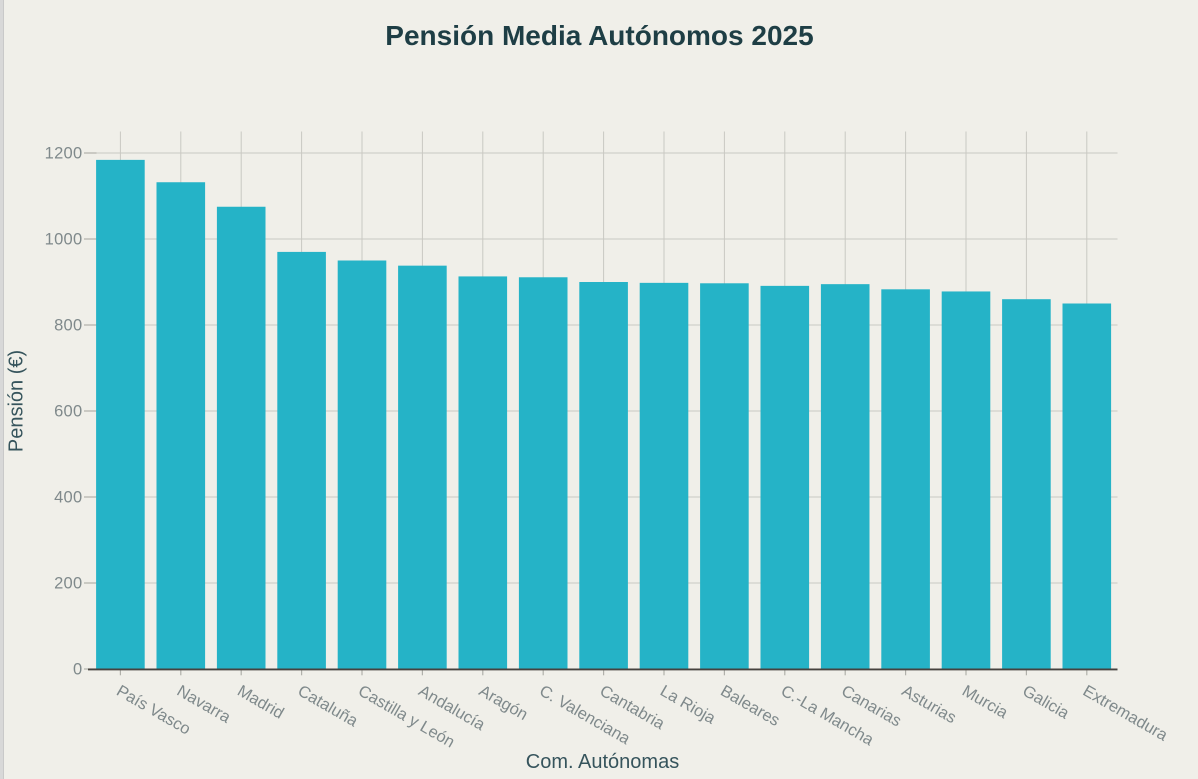  What do you see at coordinates (17, 401) in the screenshot?
I see `svg-text: Pensión (€)` at bounding box center [17, 401].